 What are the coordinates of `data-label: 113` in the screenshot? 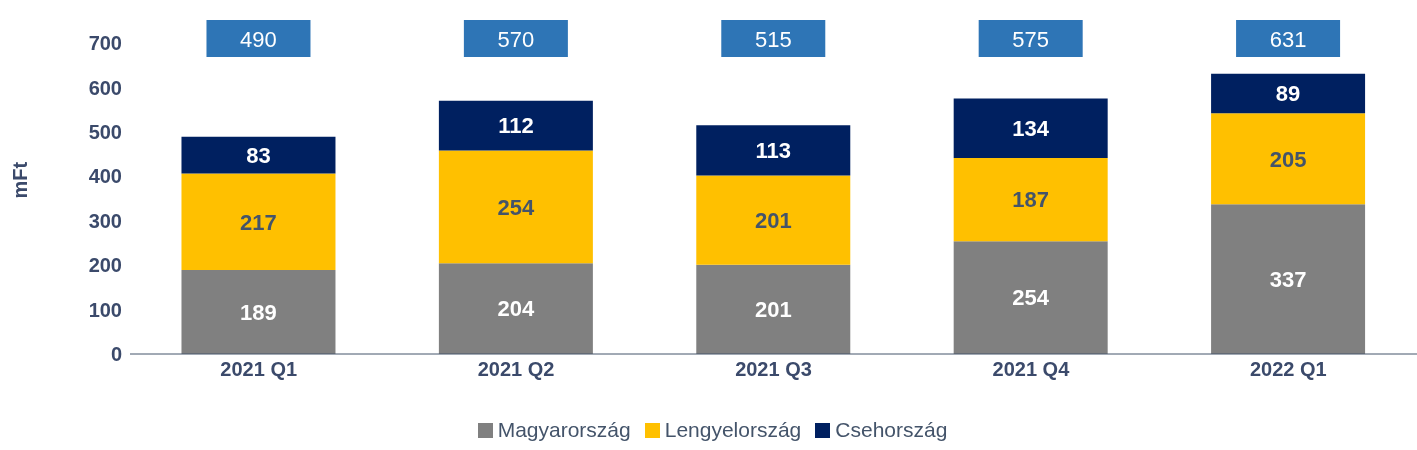 It's located at (773, 151).